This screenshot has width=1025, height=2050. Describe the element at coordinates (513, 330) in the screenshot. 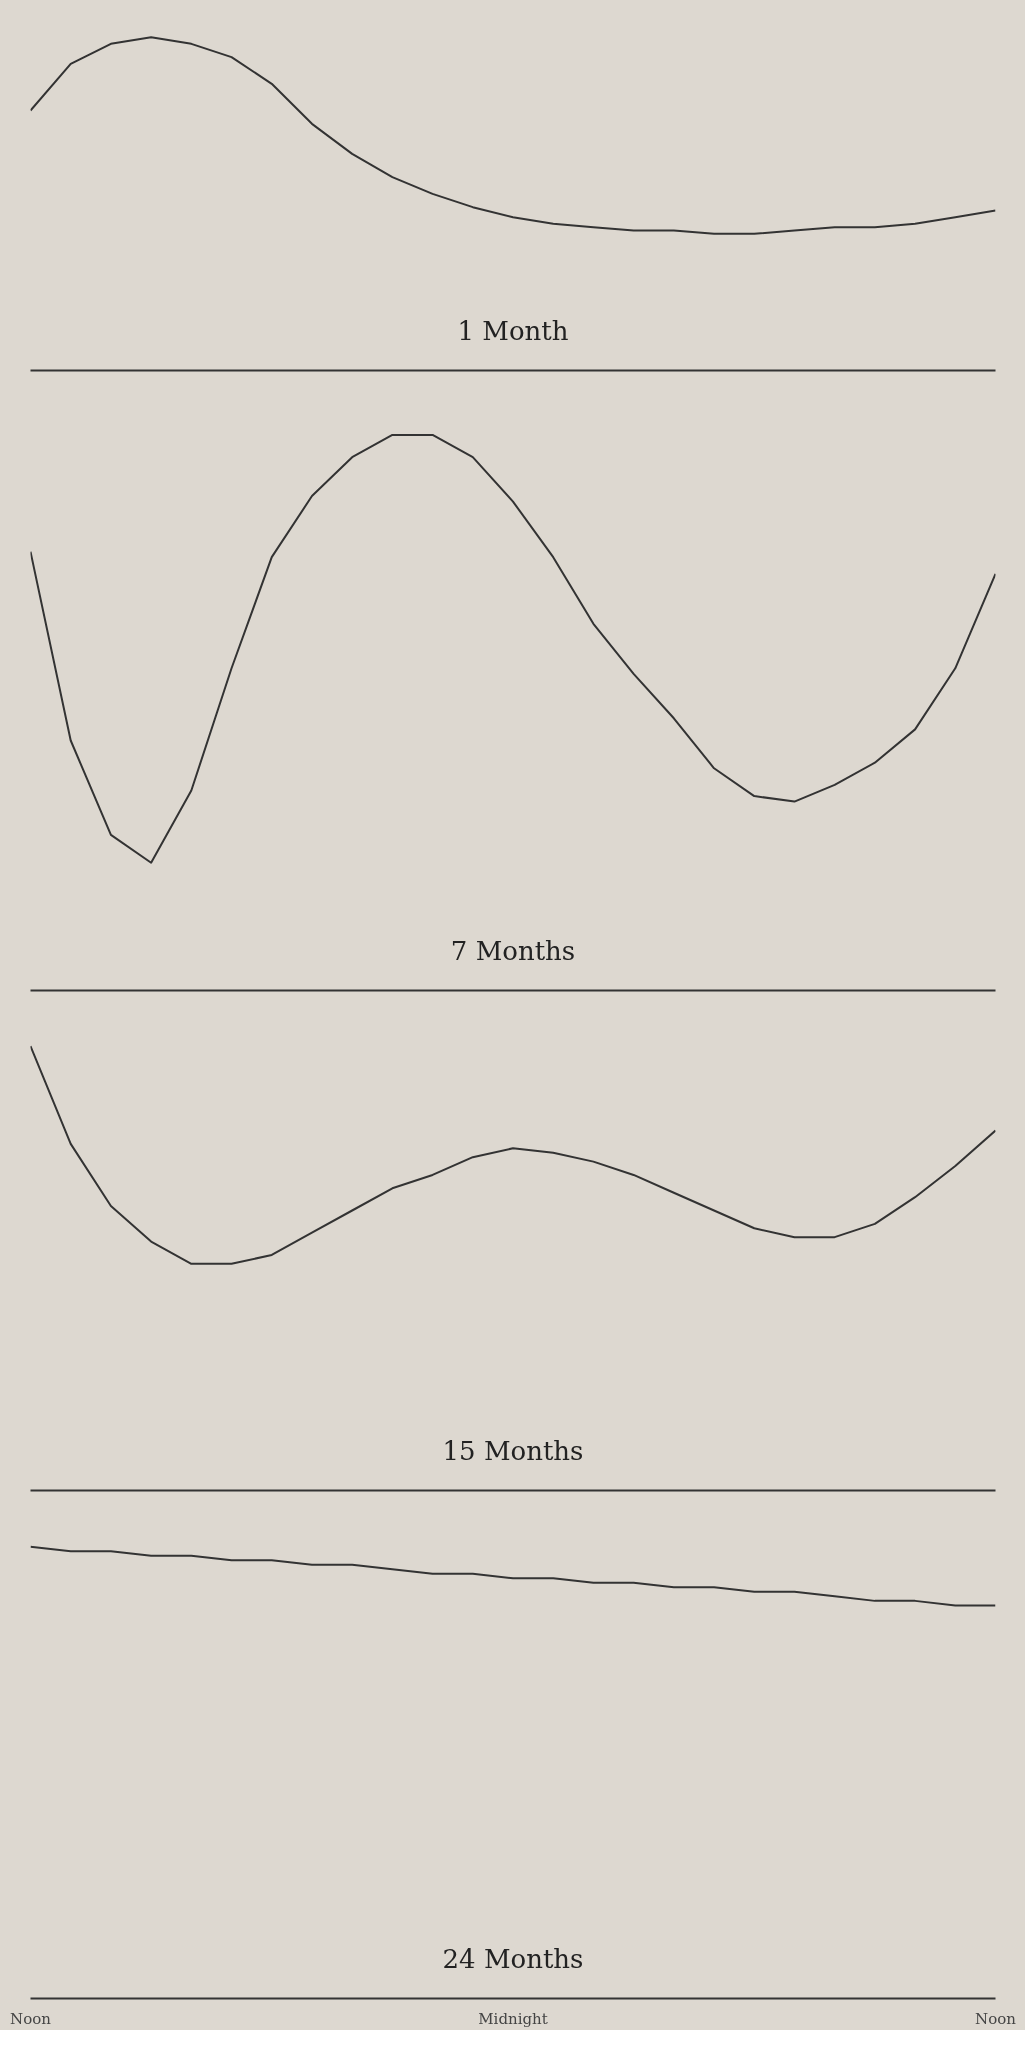

I see `text: 1 Month` at that location.